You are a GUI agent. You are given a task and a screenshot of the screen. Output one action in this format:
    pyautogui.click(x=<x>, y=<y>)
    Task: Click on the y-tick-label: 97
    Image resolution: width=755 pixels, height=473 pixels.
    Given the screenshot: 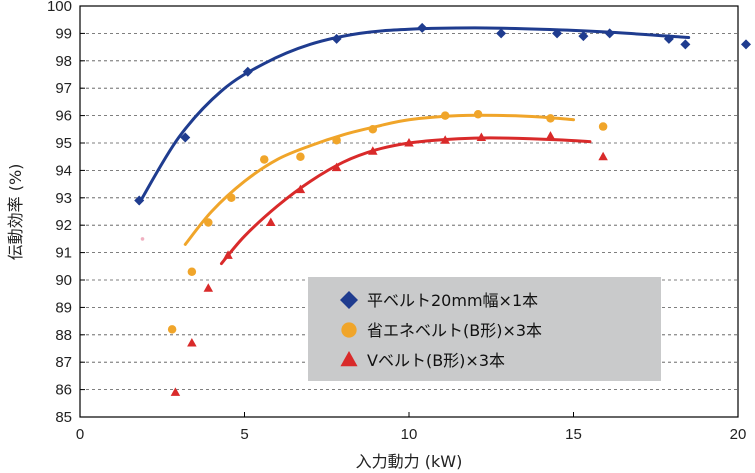 What is the action you would take?
    pyautogui.click(x=63, y=88)
    